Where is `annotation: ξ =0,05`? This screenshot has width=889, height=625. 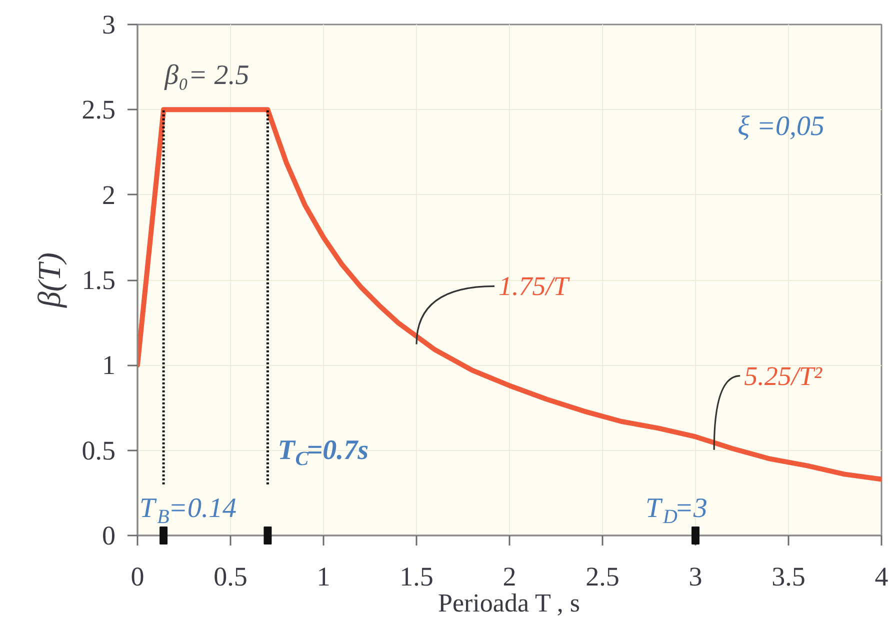
annotation: ξ =0,05 is located at coordinates (781, 126).